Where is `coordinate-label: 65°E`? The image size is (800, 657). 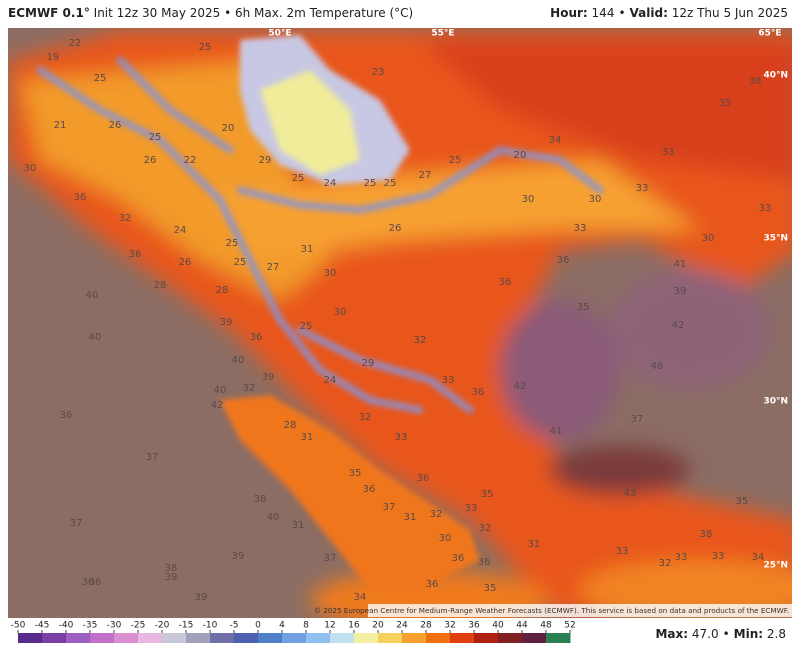
coordinate-label: 65°E is located at coordinates (769, 34).